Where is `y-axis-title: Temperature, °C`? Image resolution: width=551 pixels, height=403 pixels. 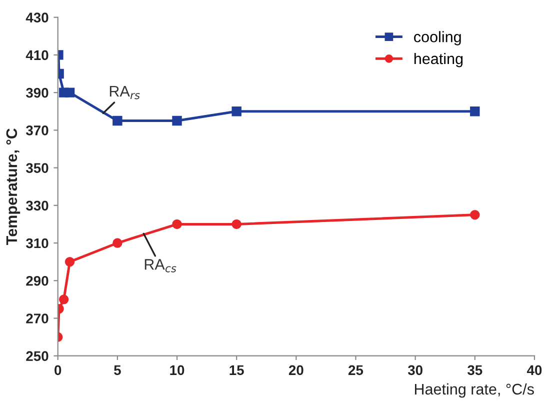 y-axis-title: Temperature, °C is located at coordinates (13, 186).